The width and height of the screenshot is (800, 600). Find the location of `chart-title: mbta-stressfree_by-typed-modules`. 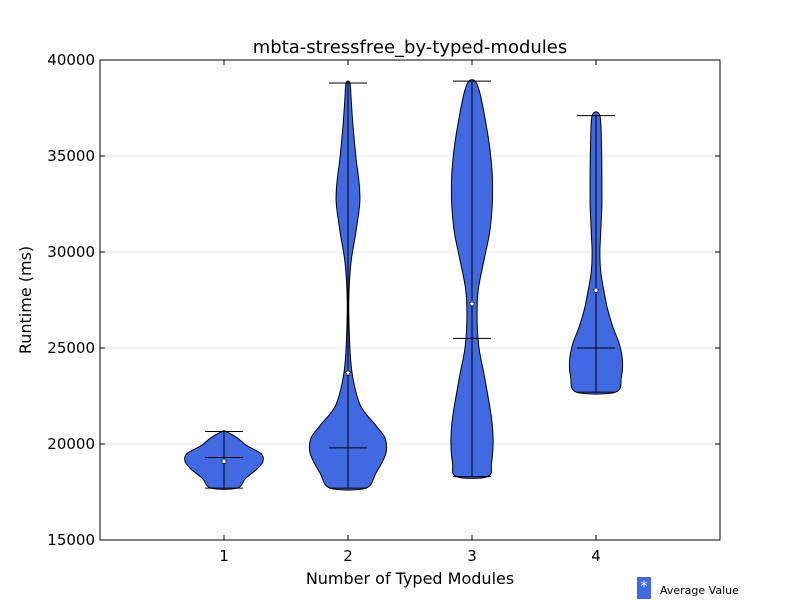

chart-title: mbta-stressfree_by-typed-modules is located at coordinates (410, 47).